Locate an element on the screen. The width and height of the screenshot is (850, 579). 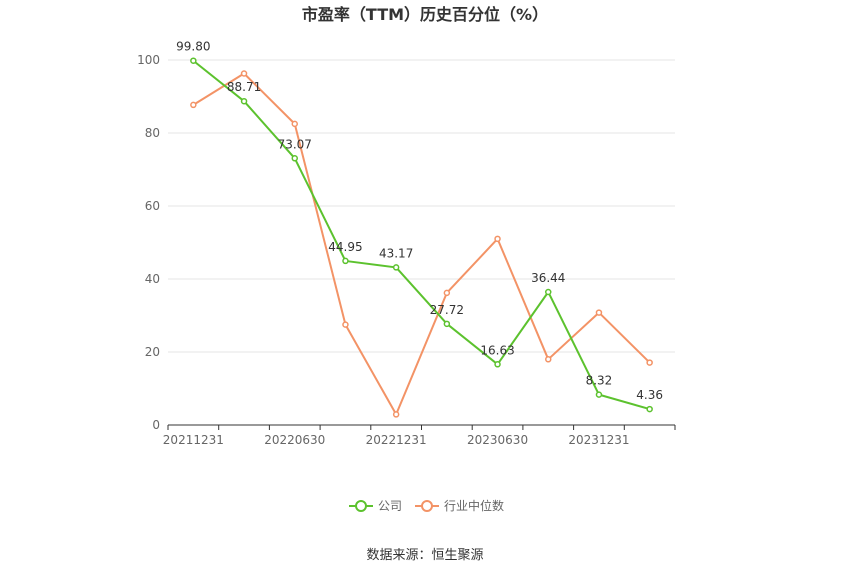
data-label: 27.72 is located at coordinates (447, 310).